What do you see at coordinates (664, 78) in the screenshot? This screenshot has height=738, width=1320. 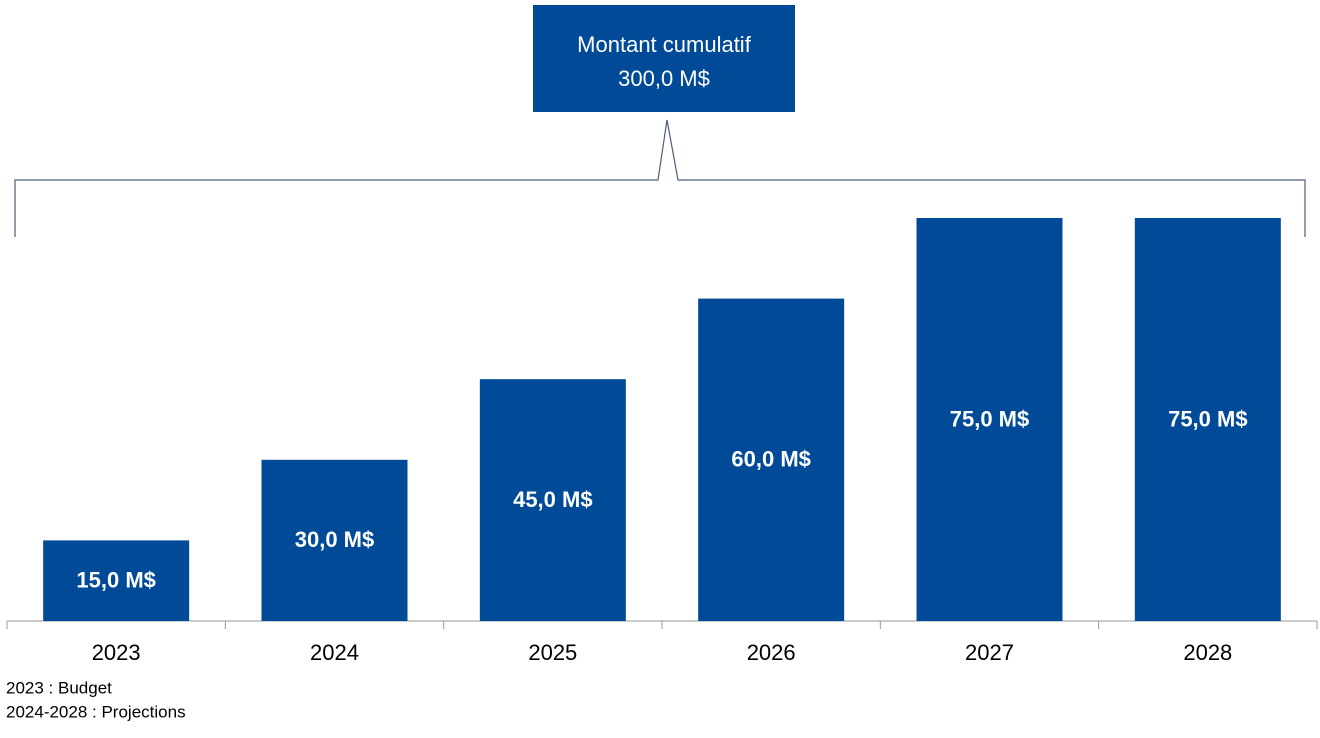 I see `annotation-value: 300,0 M$` at bounding box center [664, 78].